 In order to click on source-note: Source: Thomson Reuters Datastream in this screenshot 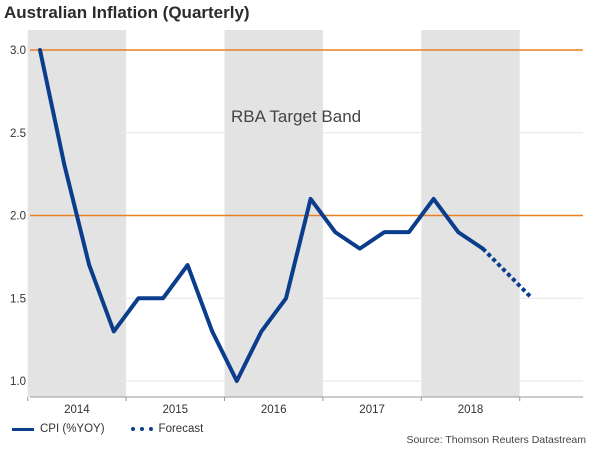, I will do `click(496, 440)`.